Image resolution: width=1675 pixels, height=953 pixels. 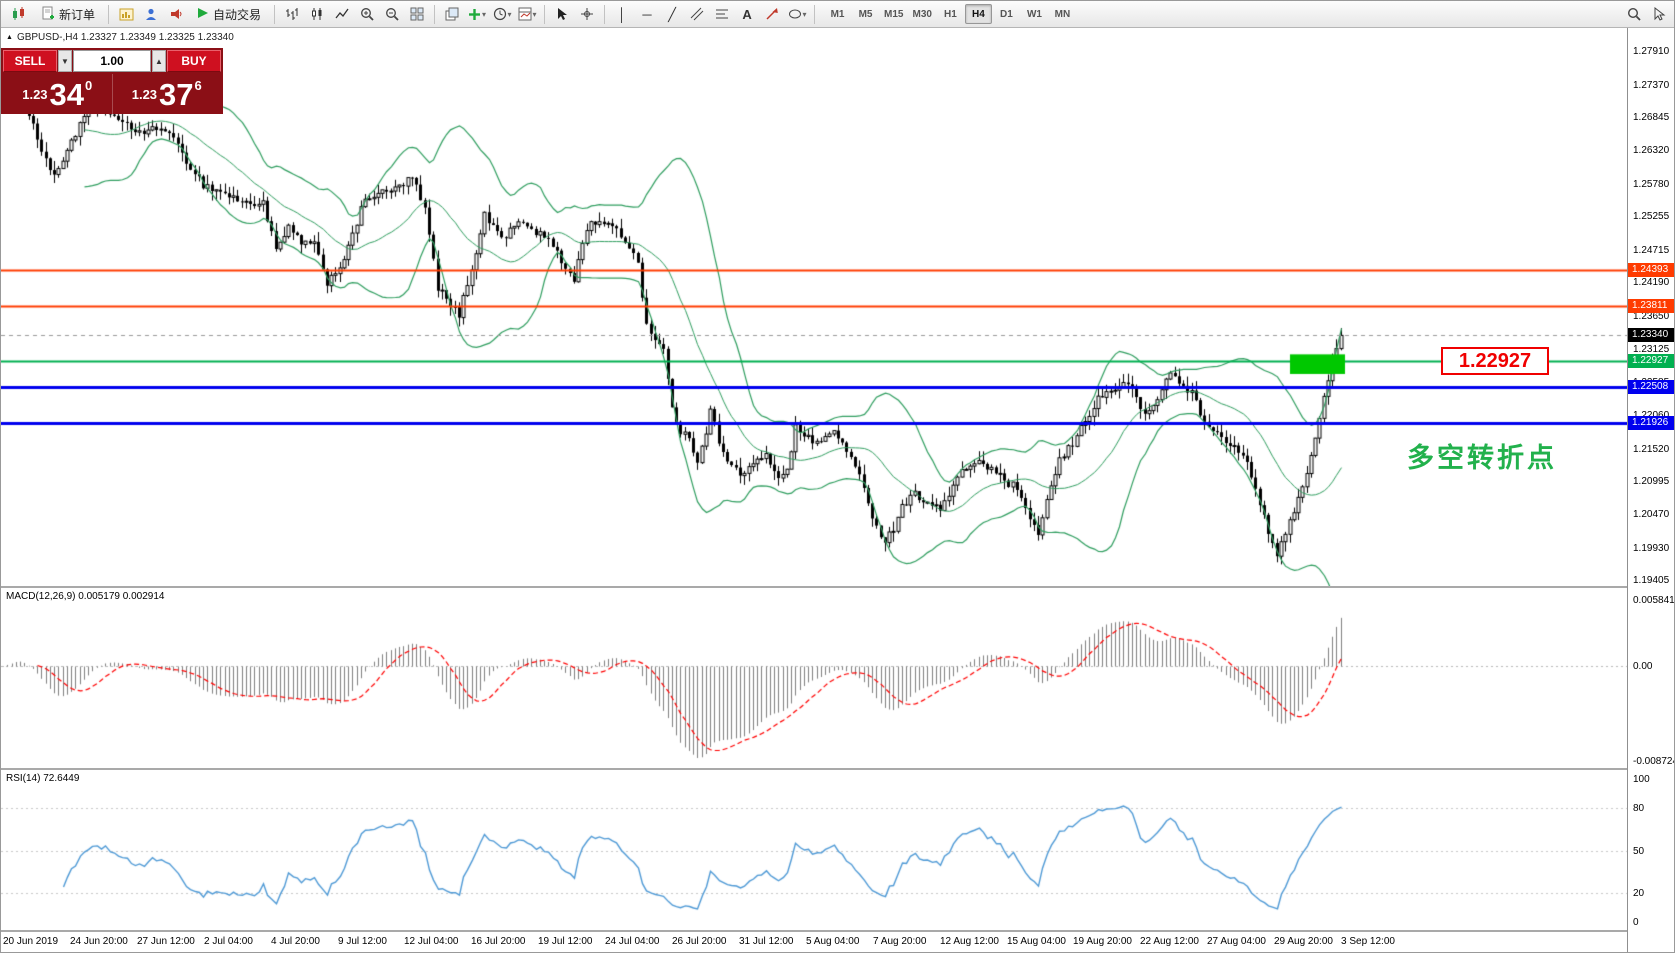 I want to click on price-tick: 1.25255, so click(x=1651, y=216).